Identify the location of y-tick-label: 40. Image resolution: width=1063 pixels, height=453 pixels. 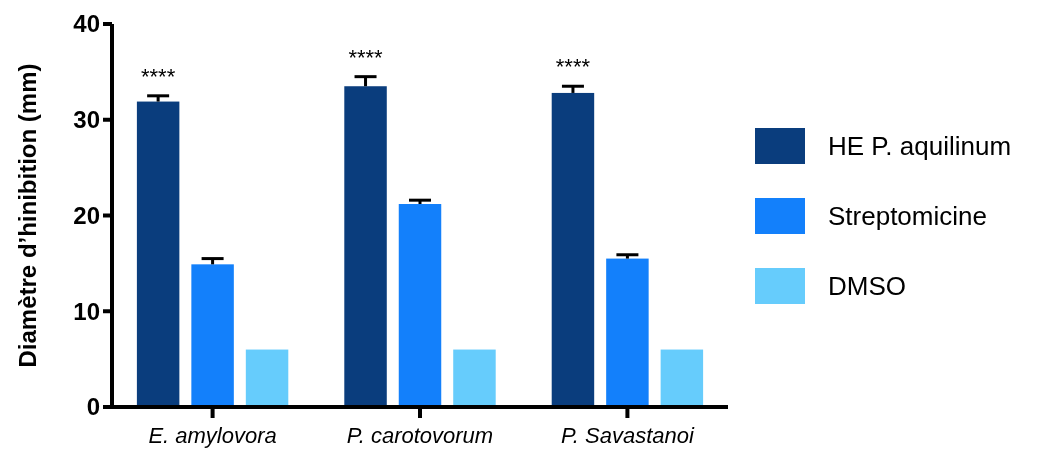
(86, 24).